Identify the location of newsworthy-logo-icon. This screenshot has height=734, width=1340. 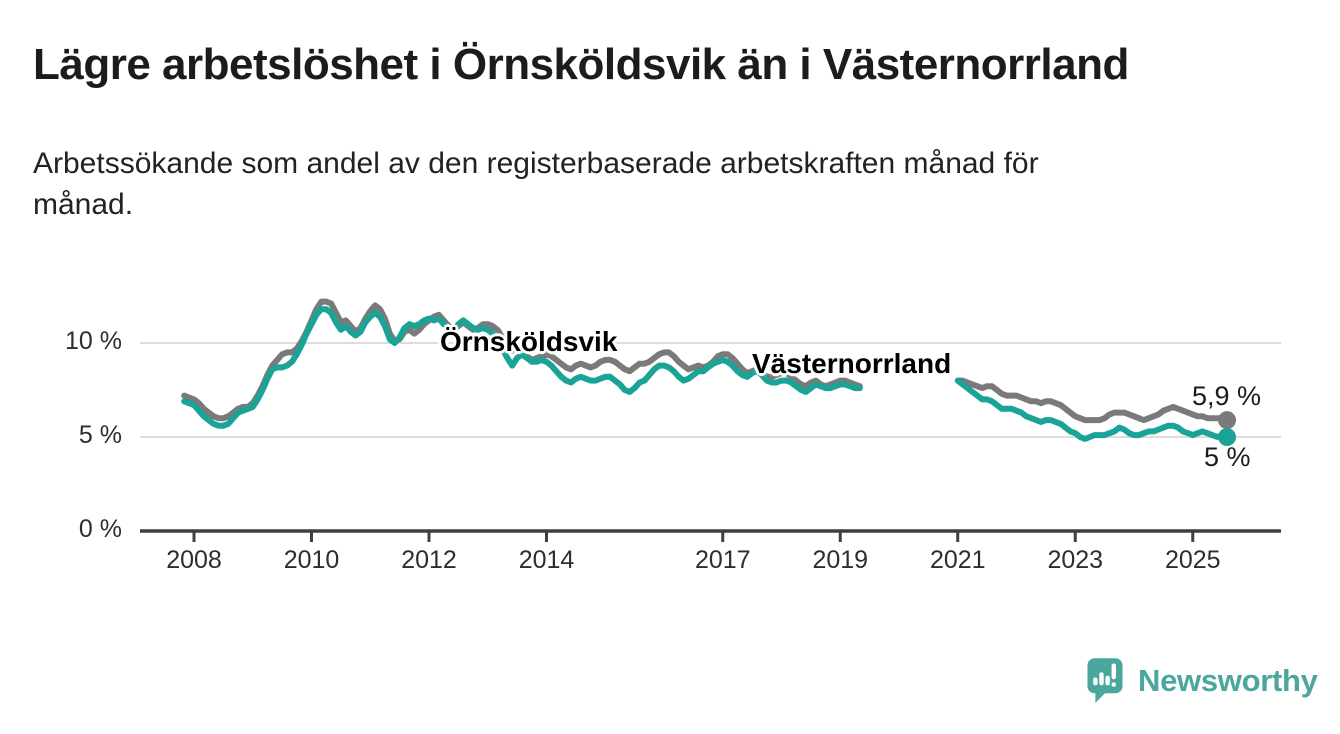
(1105, 680).